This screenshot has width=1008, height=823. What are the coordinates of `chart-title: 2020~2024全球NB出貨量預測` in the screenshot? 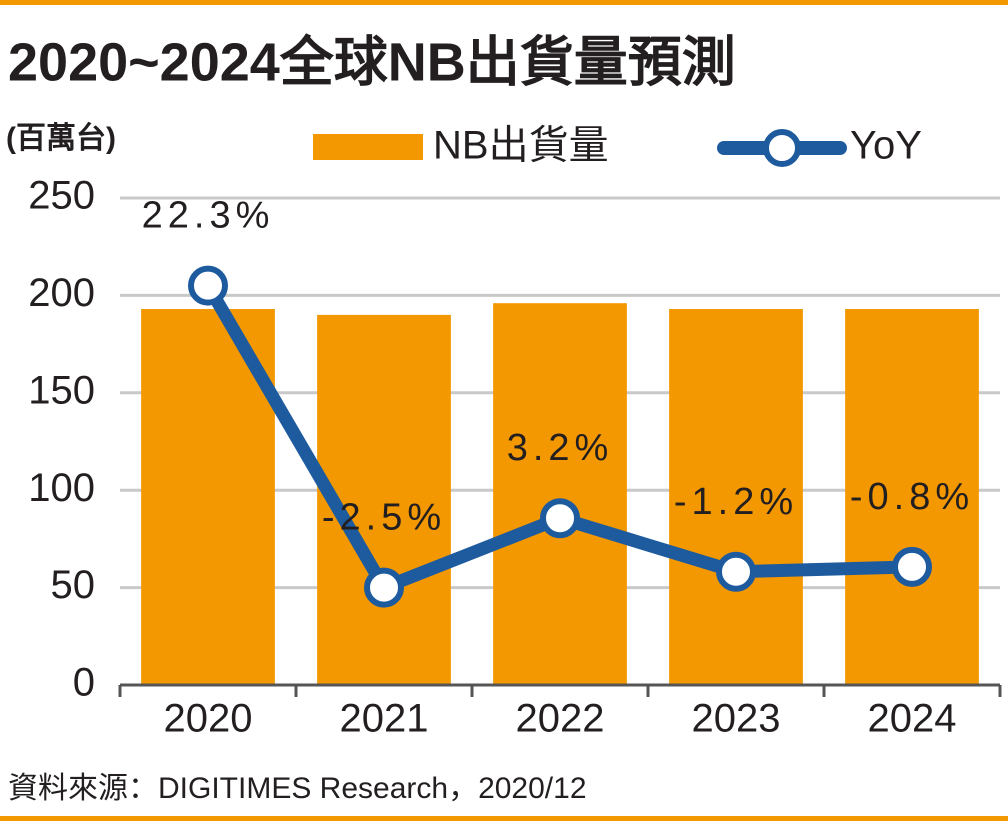 It's located at (372, 62).